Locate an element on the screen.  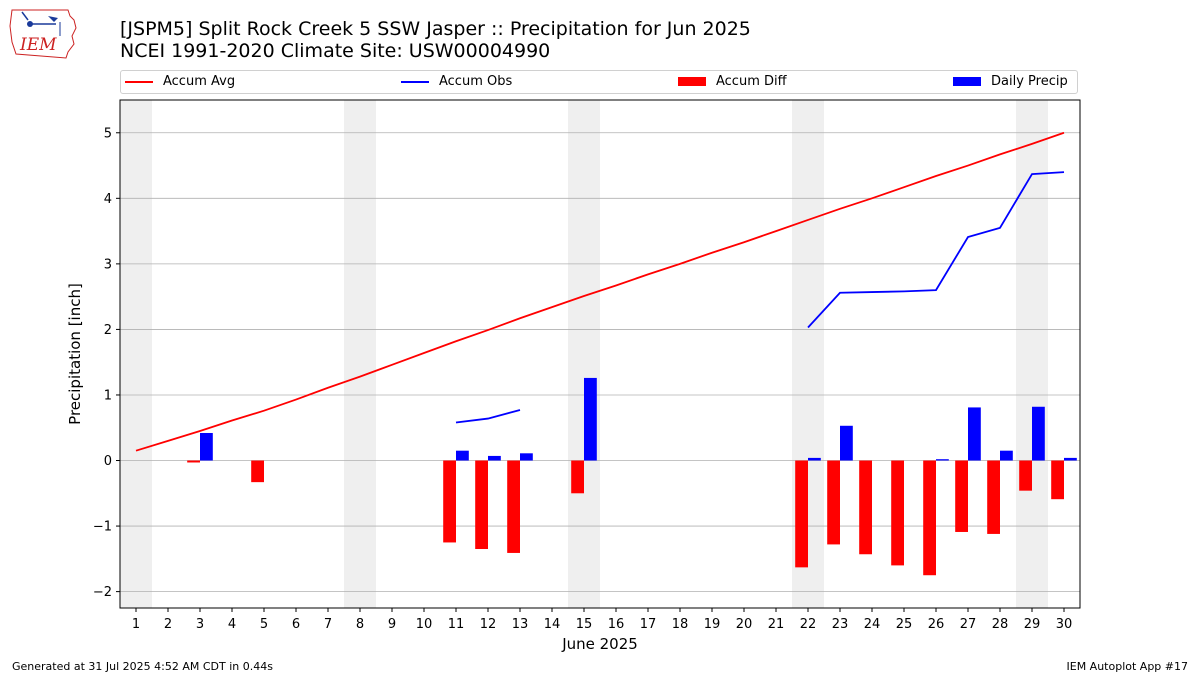
x-tick-label: 7 is located at coordinates (328, 624).